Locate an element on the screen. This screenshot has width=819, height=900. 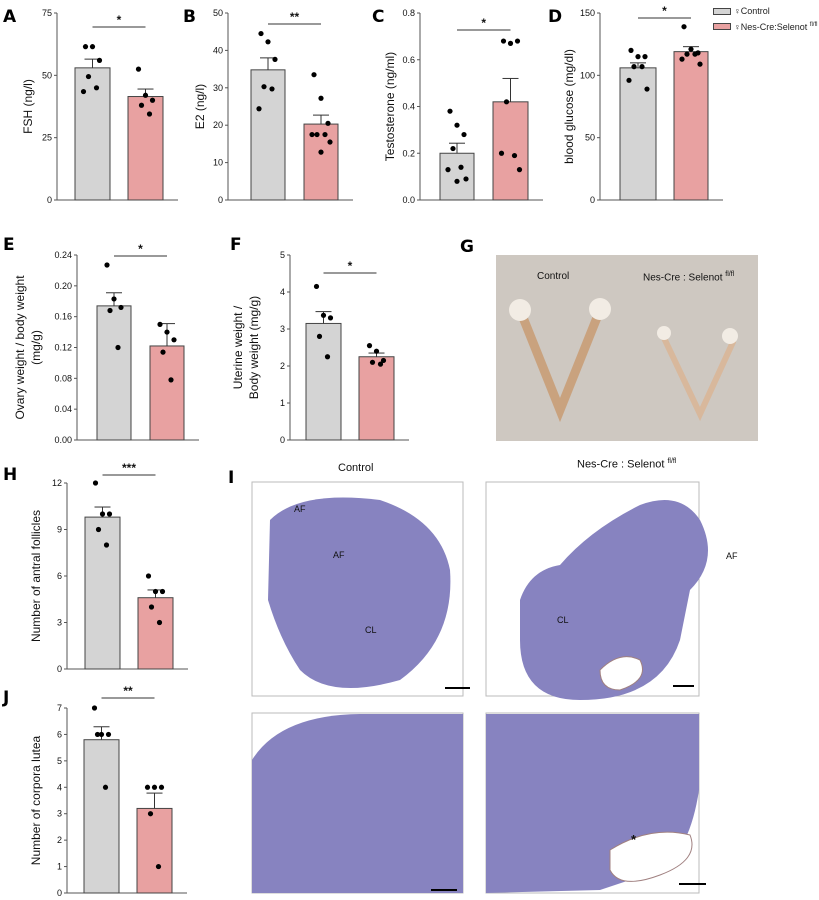
chart-panel-d: D 0 50 100 150 blood glucose (mg/dl) * is located at coordinates (635, 104).